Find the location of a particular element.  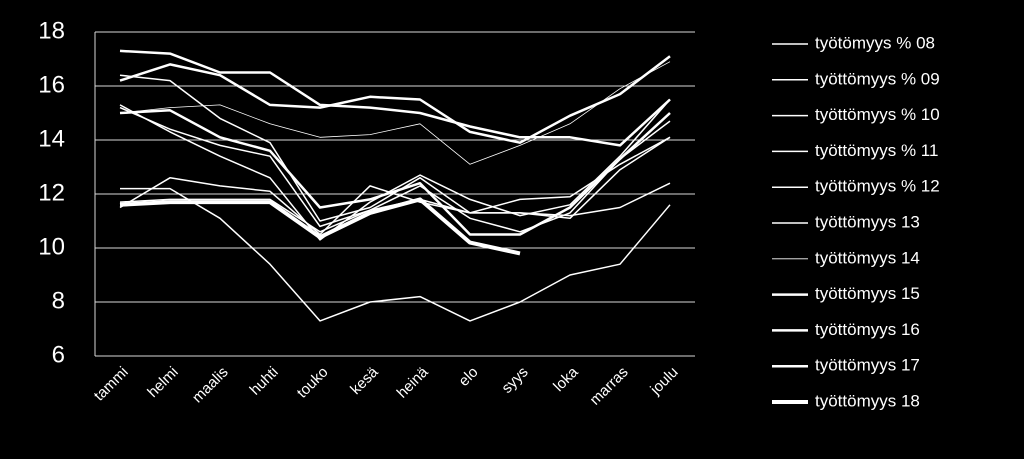

legend-label: työttömyys 16 is located at coordinates (867, 329).